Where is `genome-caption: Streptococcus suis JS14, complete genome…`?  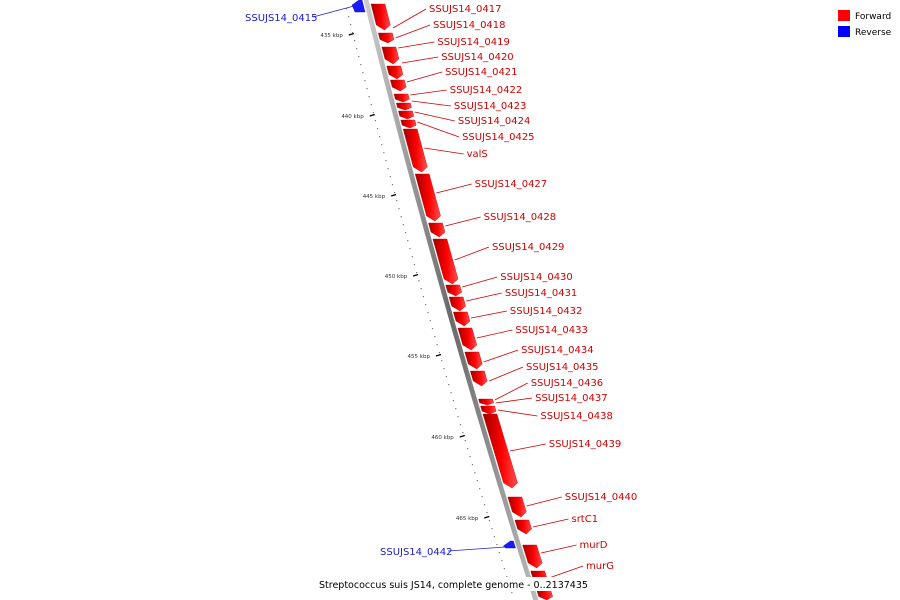
genome-caption: Streptococcus suis JS14, complete genome… is located at coordinates (453, 585).